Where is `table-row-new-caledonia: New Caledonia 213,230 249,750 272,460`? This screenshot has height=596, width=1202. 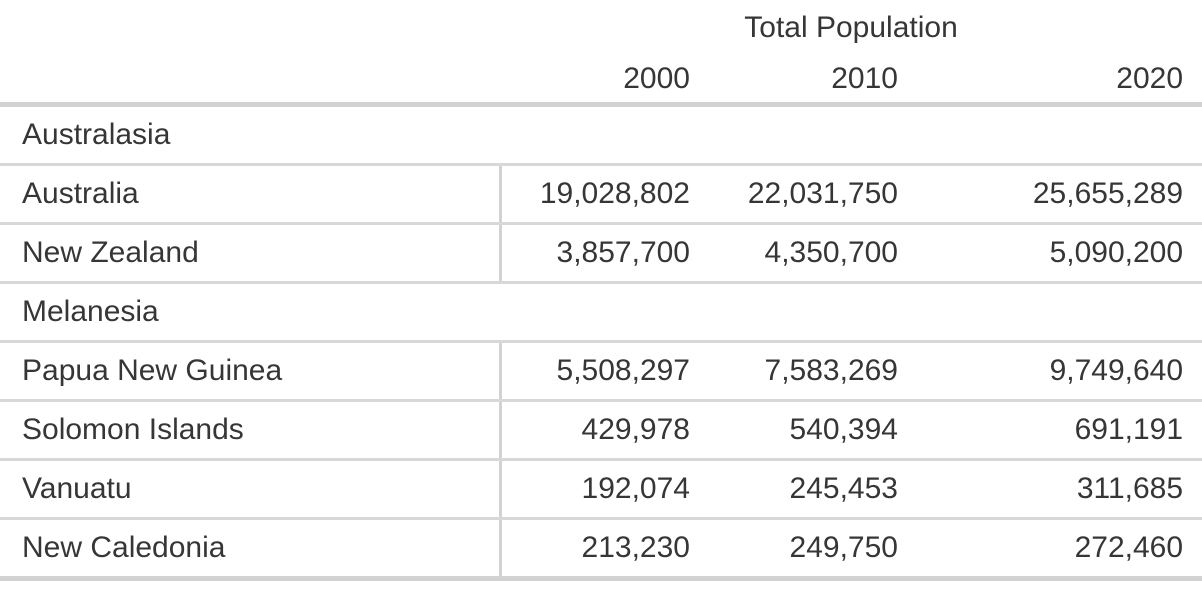 table-row-new-caledonia: New Caledonia 213,230 249,750 272,460 is located at coordinates (601, 549).